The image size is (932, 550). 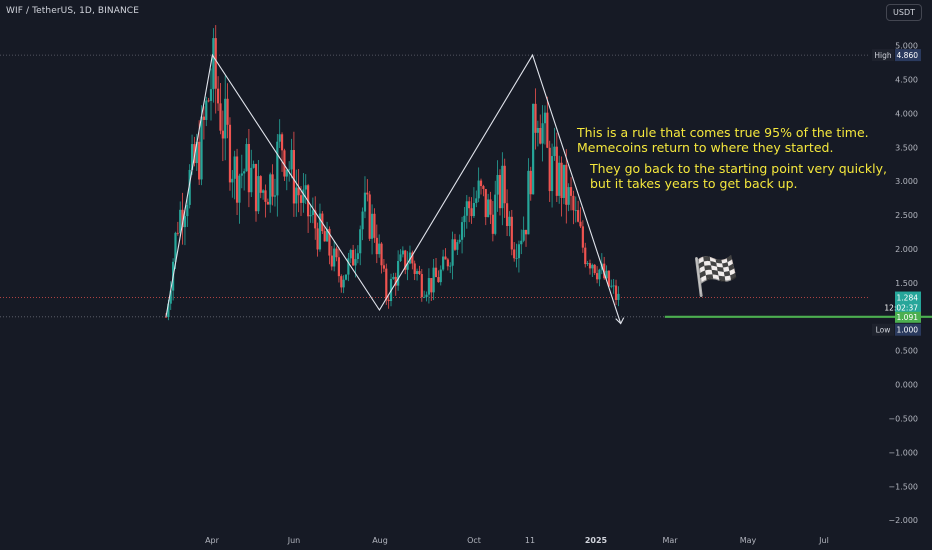 What do you see at coordinates (294, 540) in the screenshot?
I see `x-tick-label: Jun` at bounding box center [294, 540].